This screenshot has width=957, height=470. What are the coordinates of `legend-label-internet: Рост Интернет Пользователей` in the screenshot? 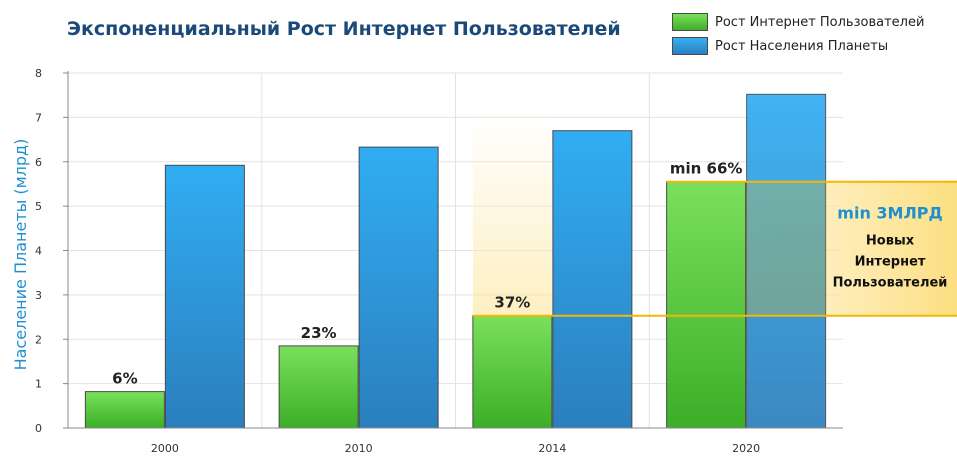 It's located at (820, 22).